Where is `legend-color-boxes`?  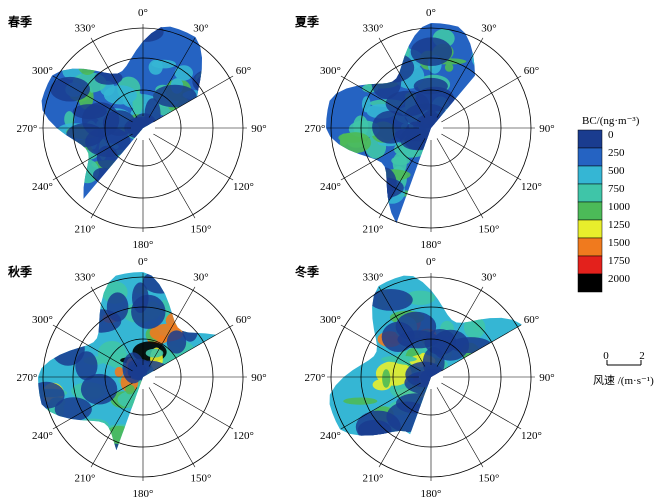 legend-color-boxes is located at coordinates (590, 211).